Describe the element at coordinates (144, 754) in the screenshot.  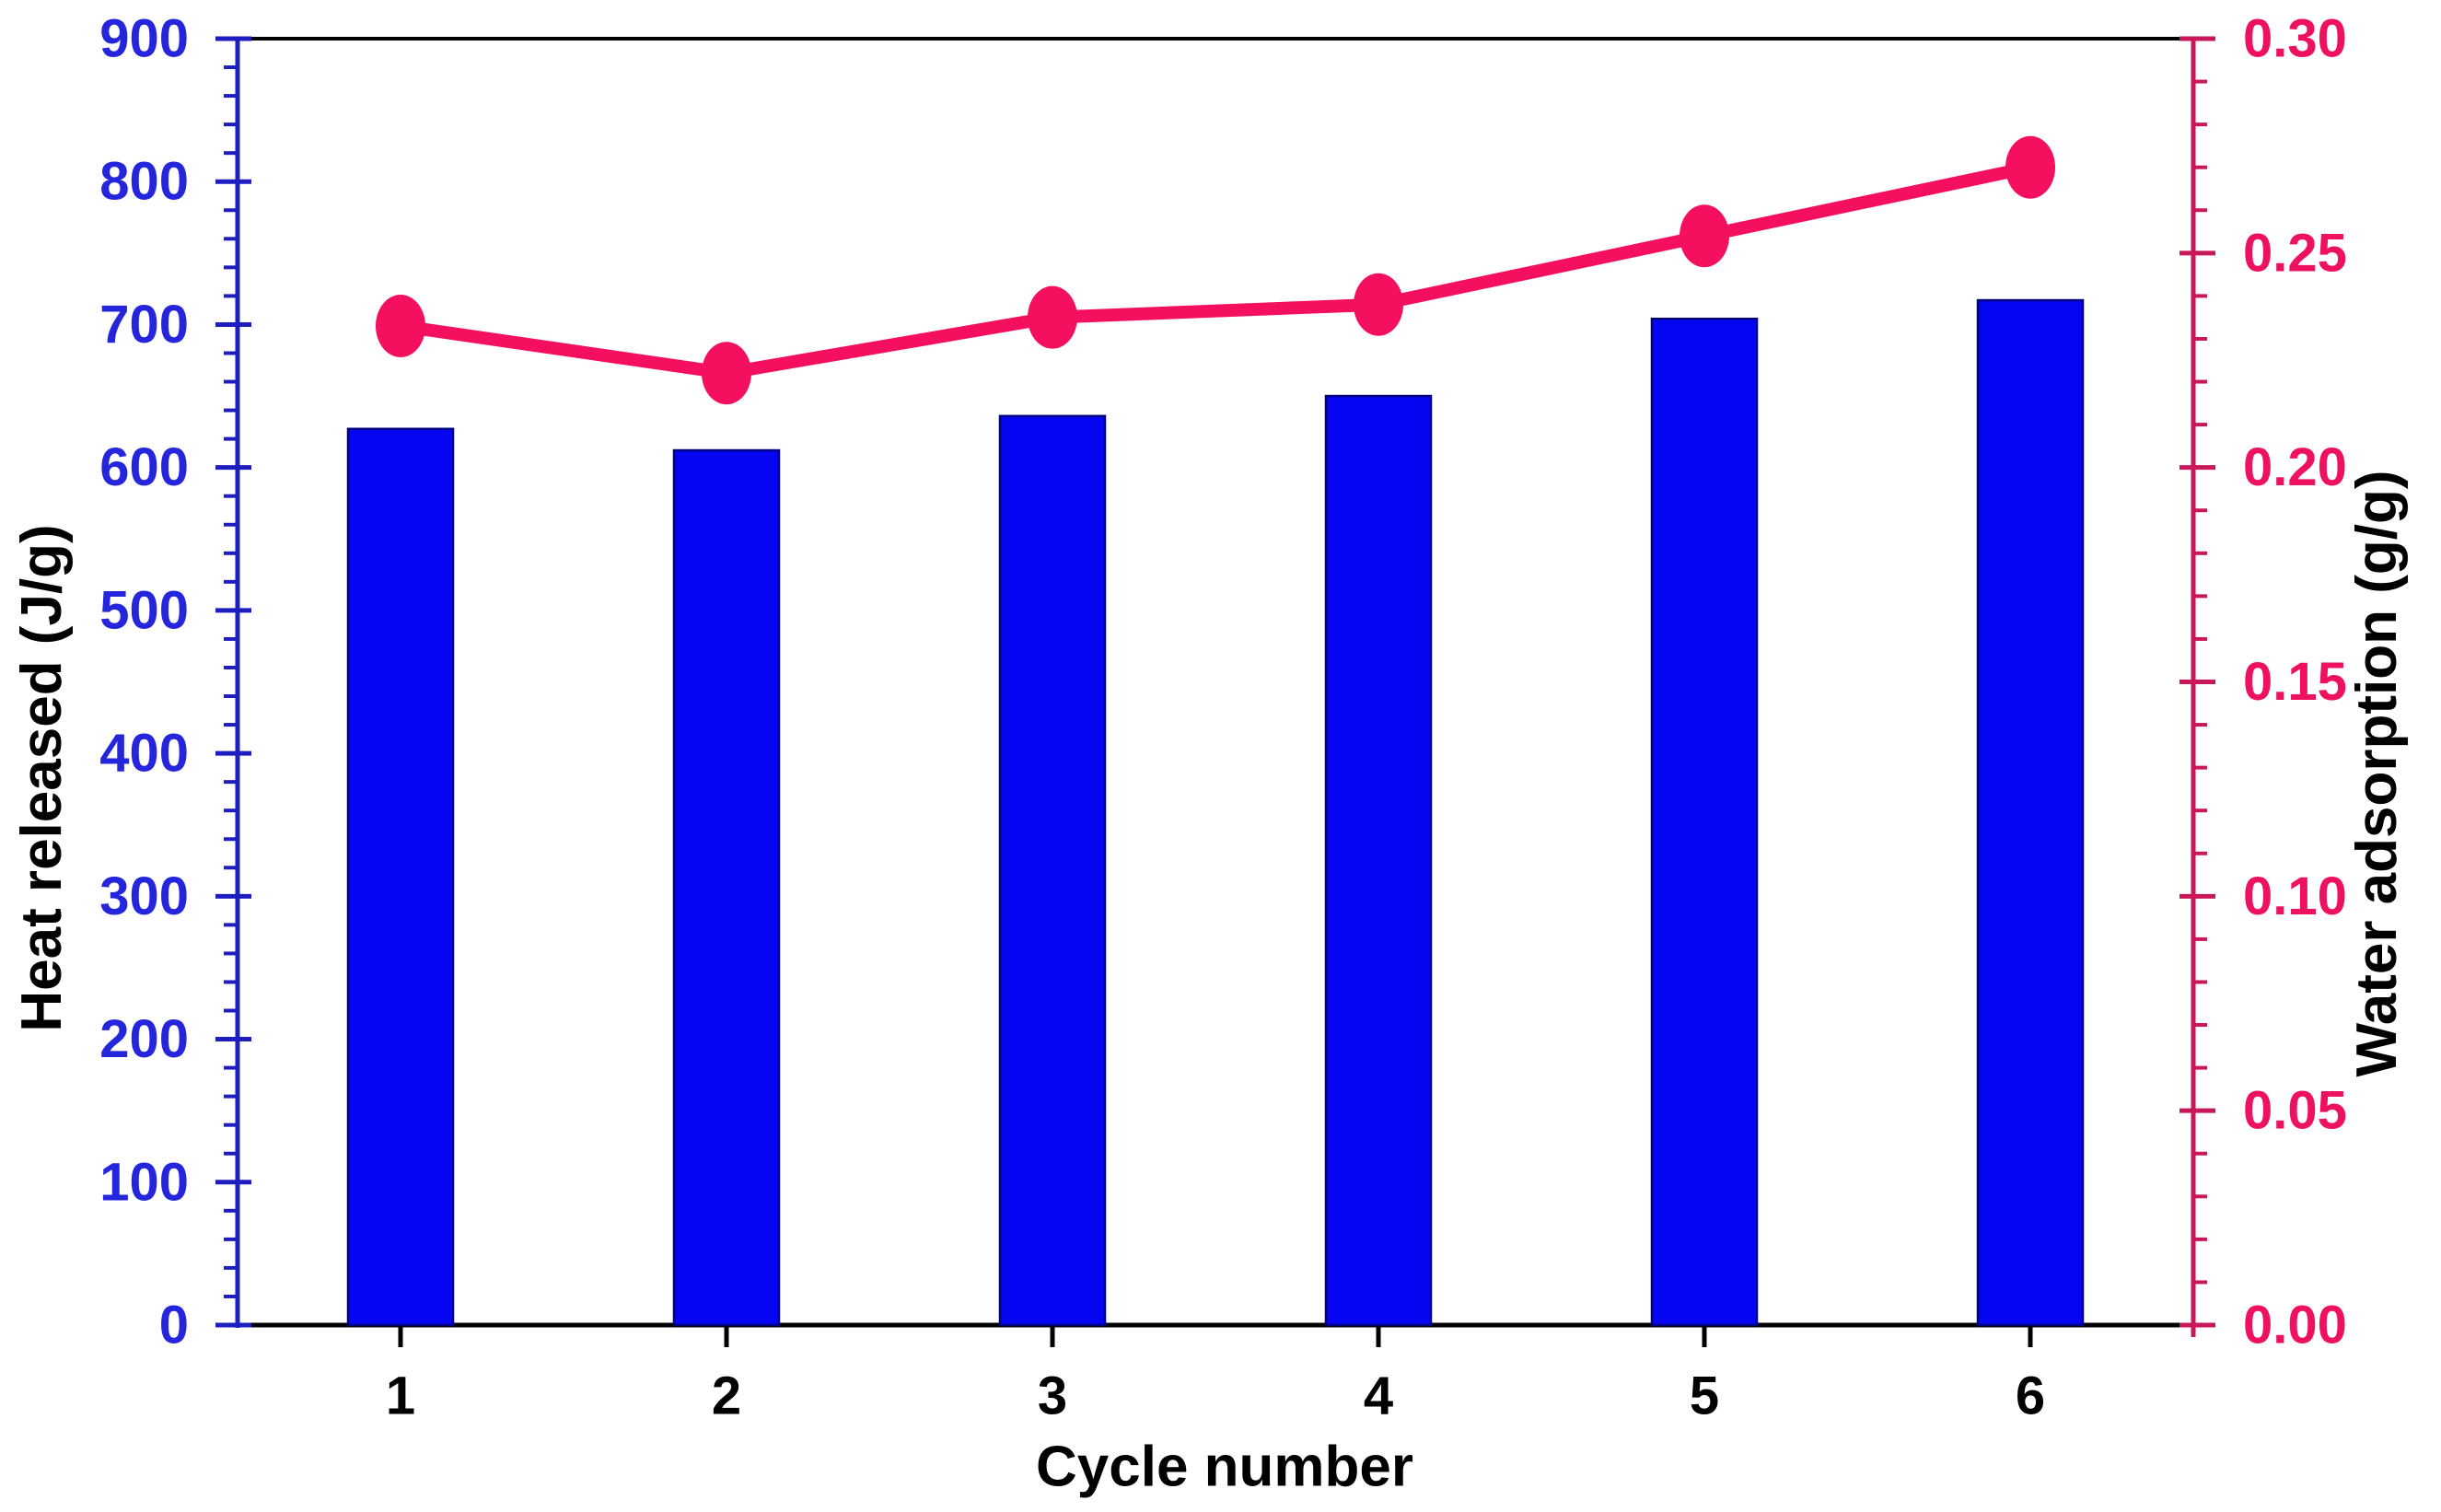
I see `left-tick-label: 400` at that location.